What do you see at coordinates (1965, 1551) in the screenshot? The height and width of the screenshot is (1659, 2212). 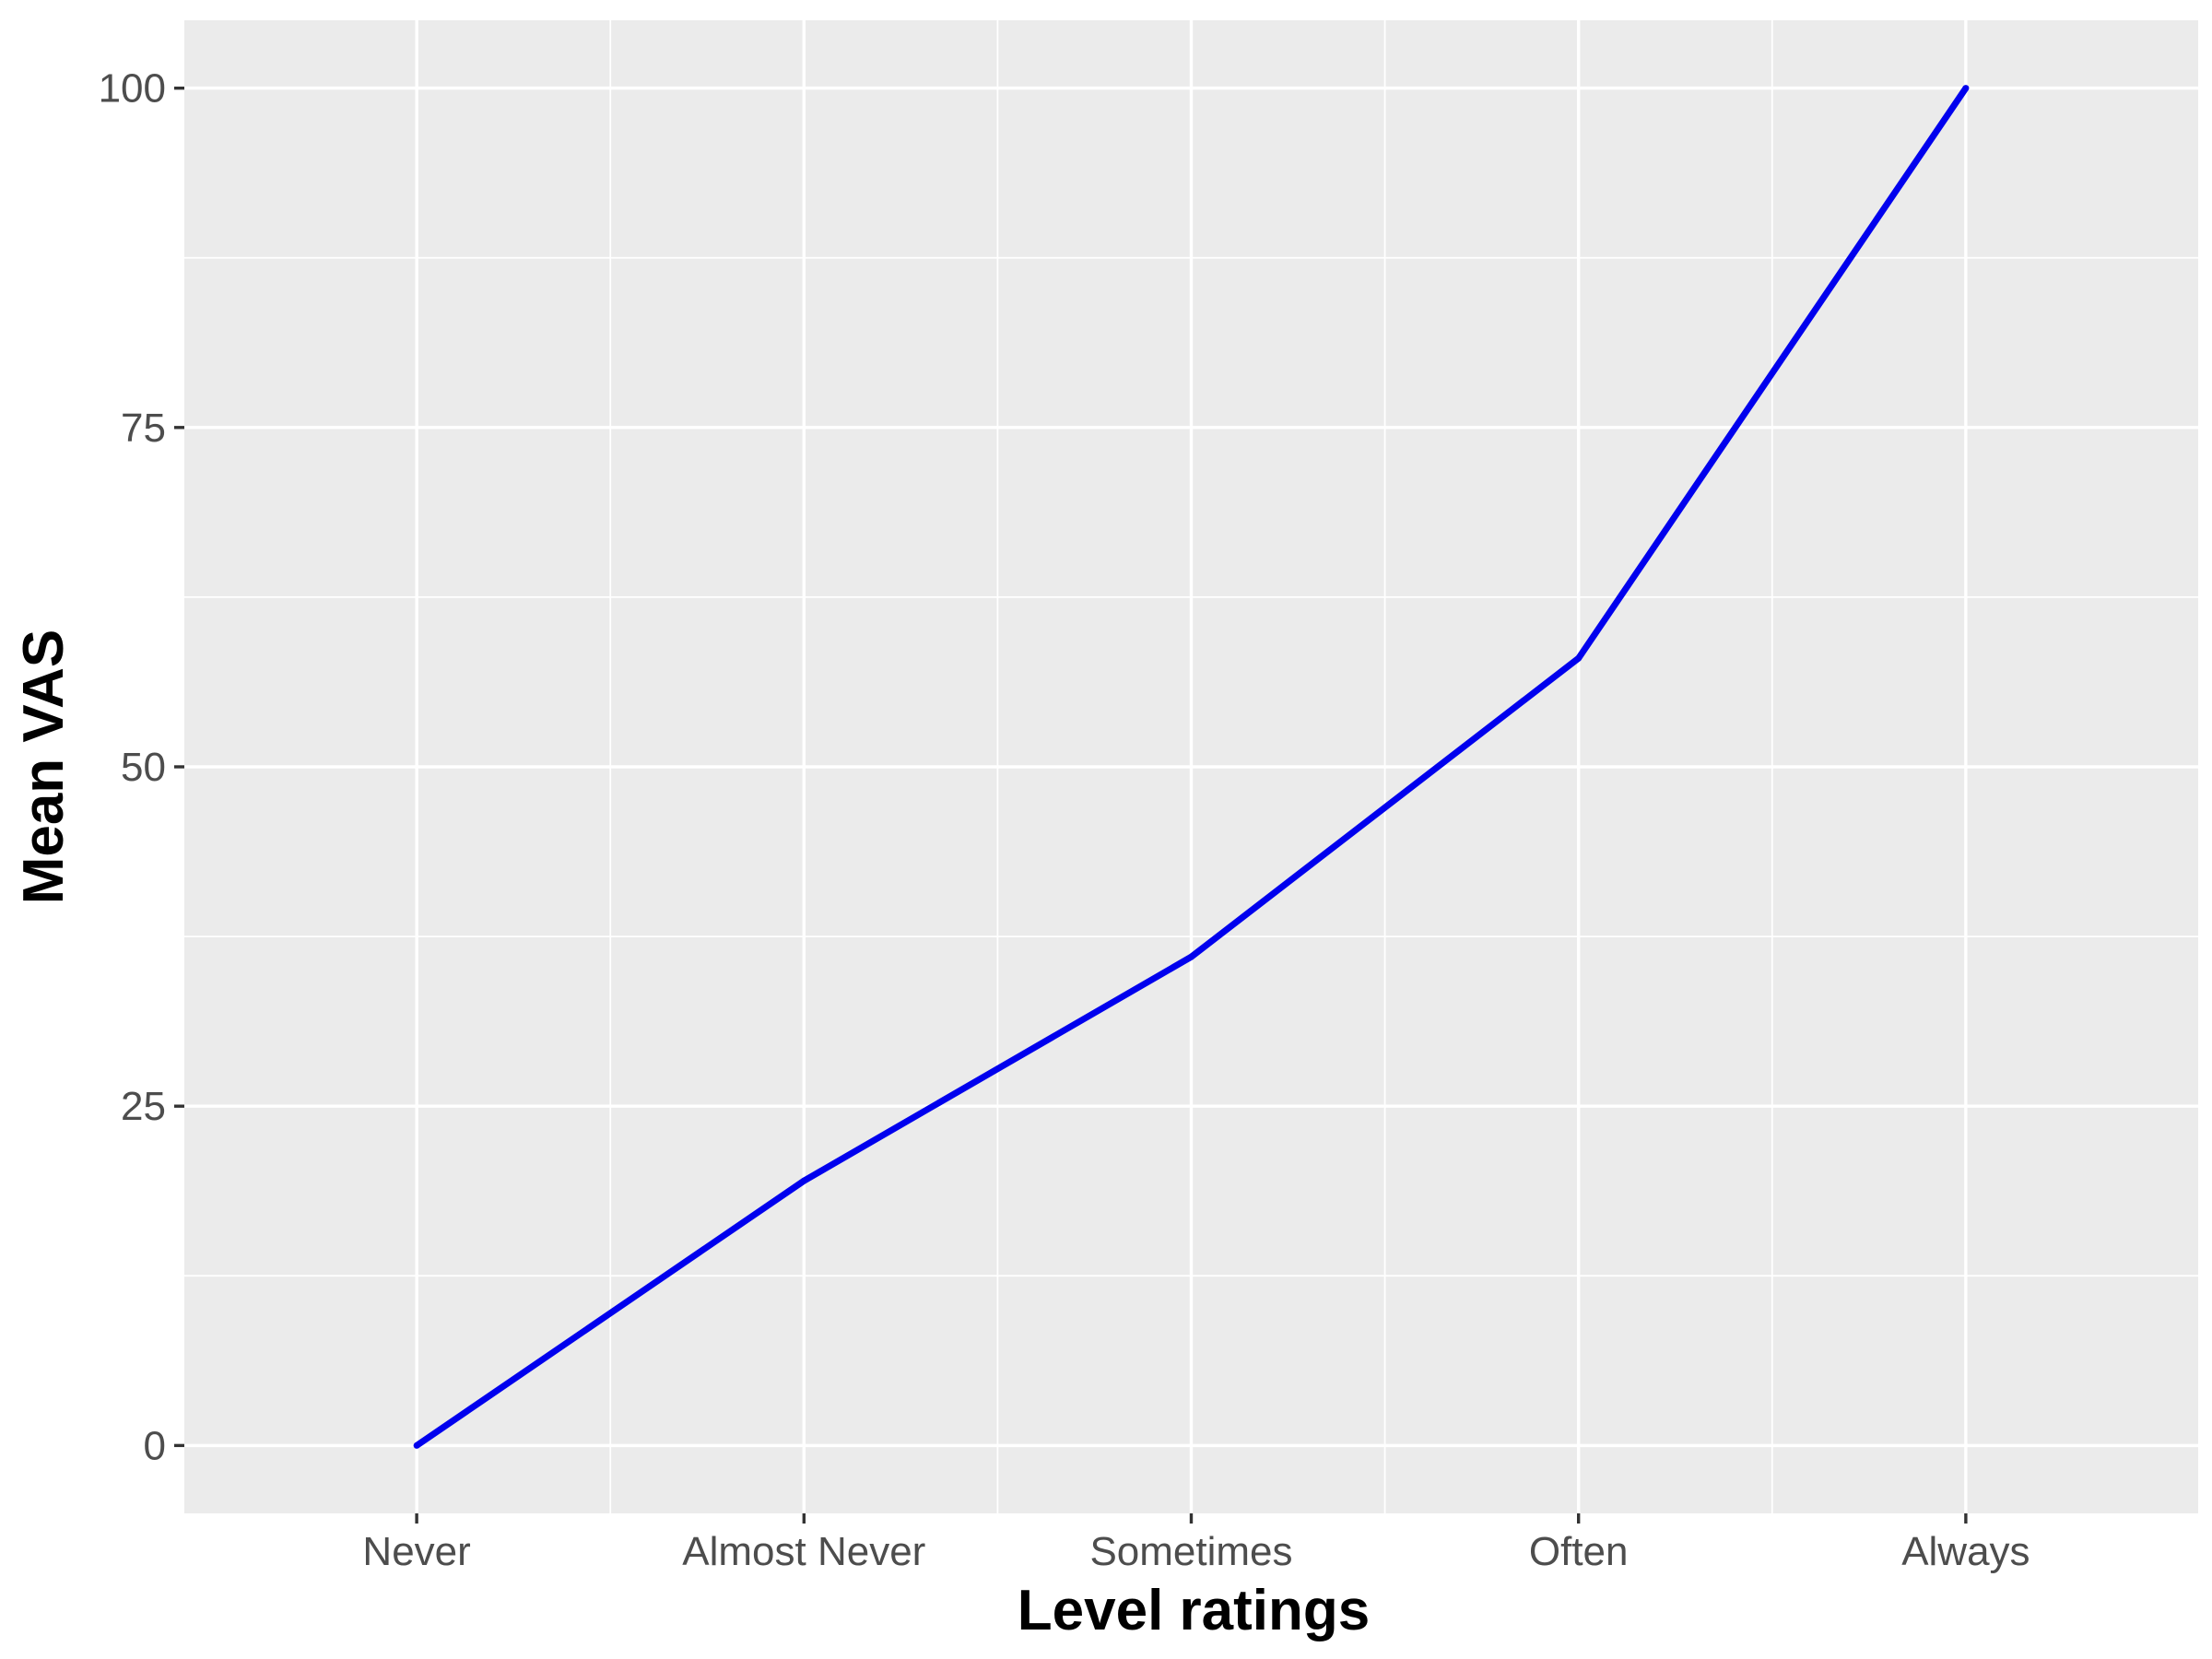 I see `x-tick-label: Always` at bounding box center [1965, 1551].